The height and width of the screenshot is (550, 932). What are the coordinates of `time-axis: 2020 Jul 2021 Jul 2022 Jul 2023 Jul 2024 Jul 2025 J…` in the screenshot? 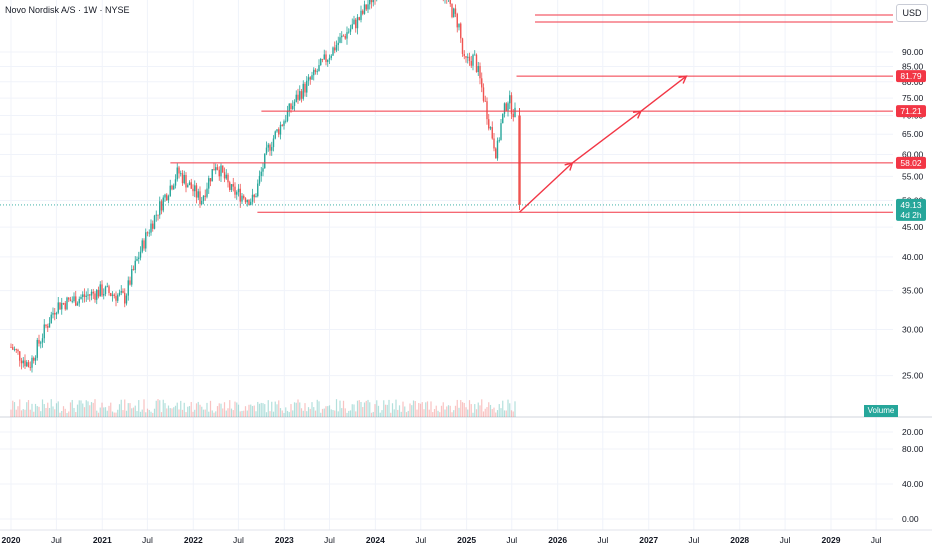 It's located at (466, 537).